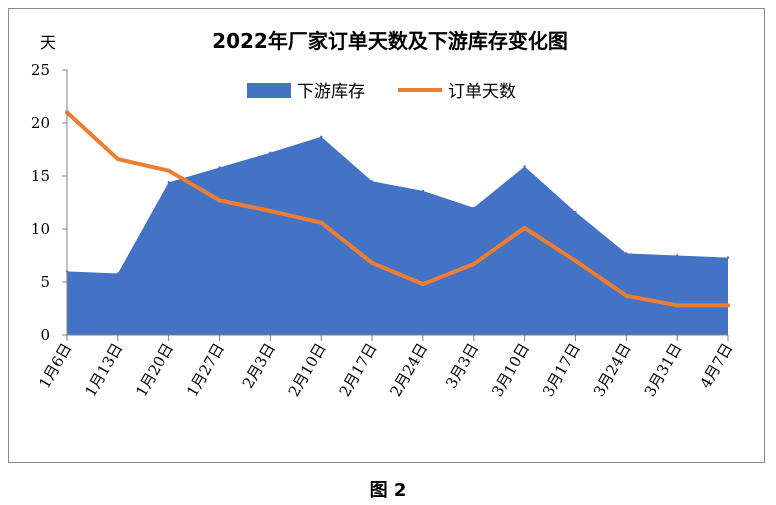 This screenshot has height=505, width=776. What do you see at coordinates (40, 70) in the screenshot?
I see `y-tick-label: 25` at bounding box center [40, 70].